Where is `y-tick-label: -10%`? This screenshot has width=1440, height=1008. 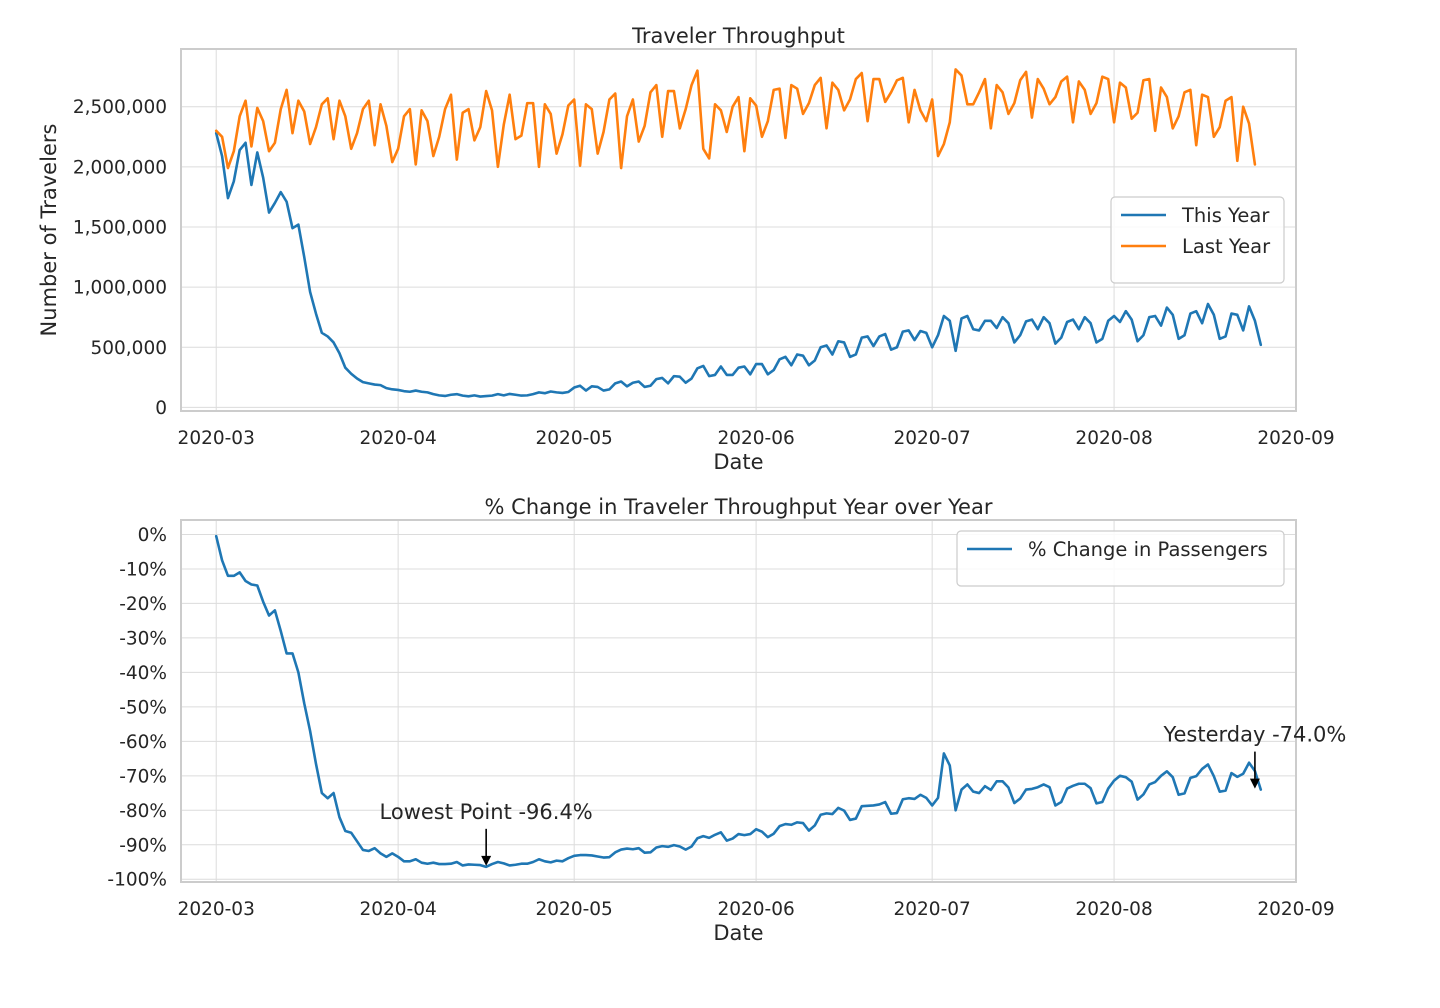
y-tick-label: -10% is located at coordinates (143, 569).